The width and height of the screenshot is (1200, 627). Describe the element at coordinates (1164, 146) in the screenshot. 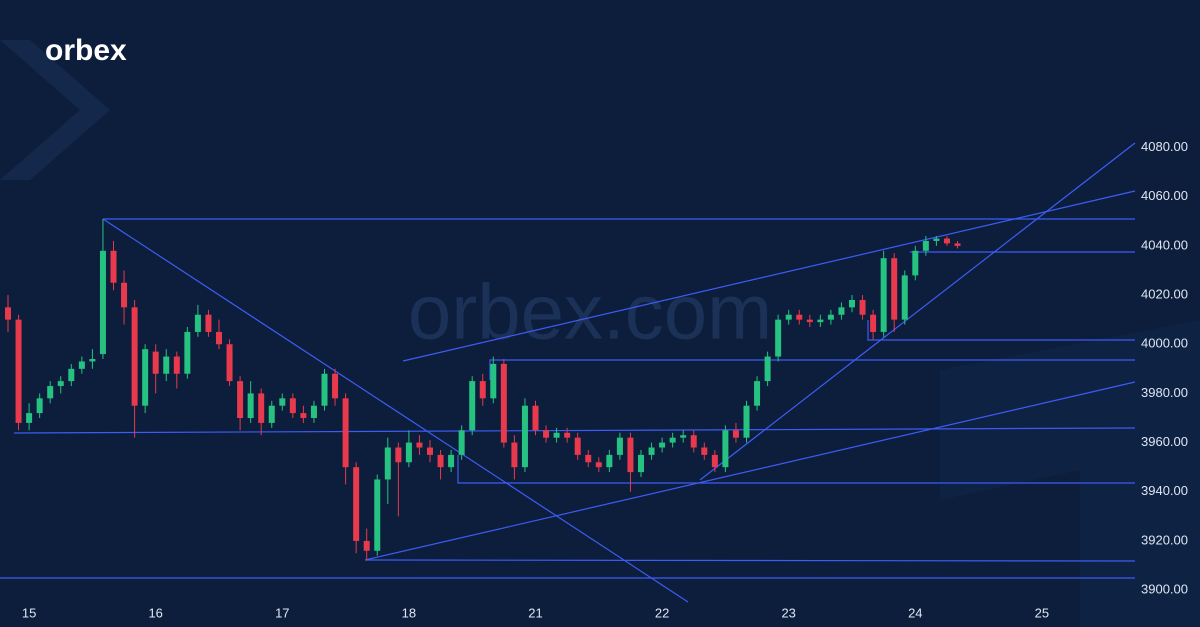

I see `y-tick-label: 4080.00` at that location.